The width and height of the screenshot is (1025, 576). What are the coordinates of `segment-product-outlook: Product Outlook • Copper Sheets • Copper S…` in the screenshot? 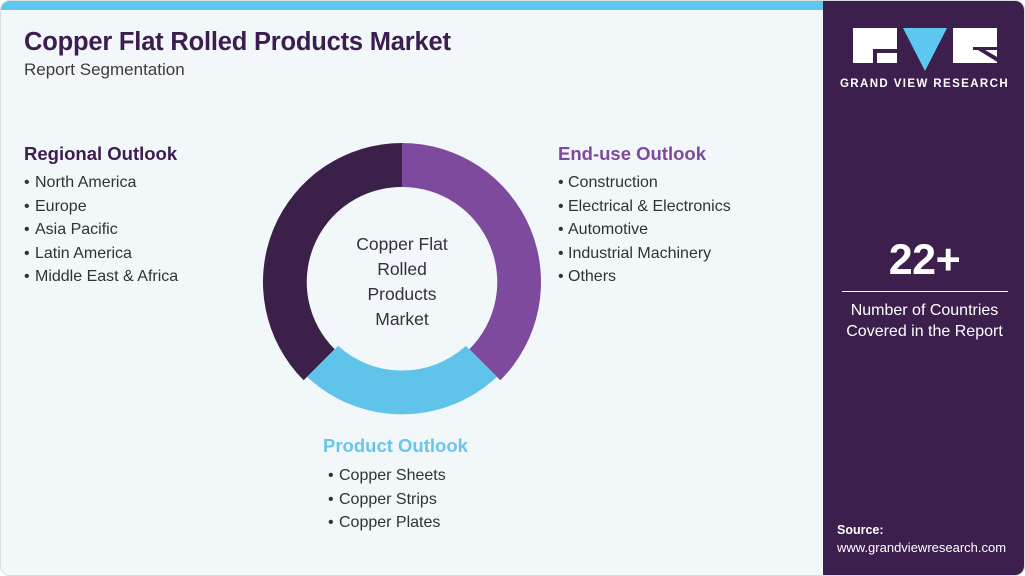 It's located at (395, 485).